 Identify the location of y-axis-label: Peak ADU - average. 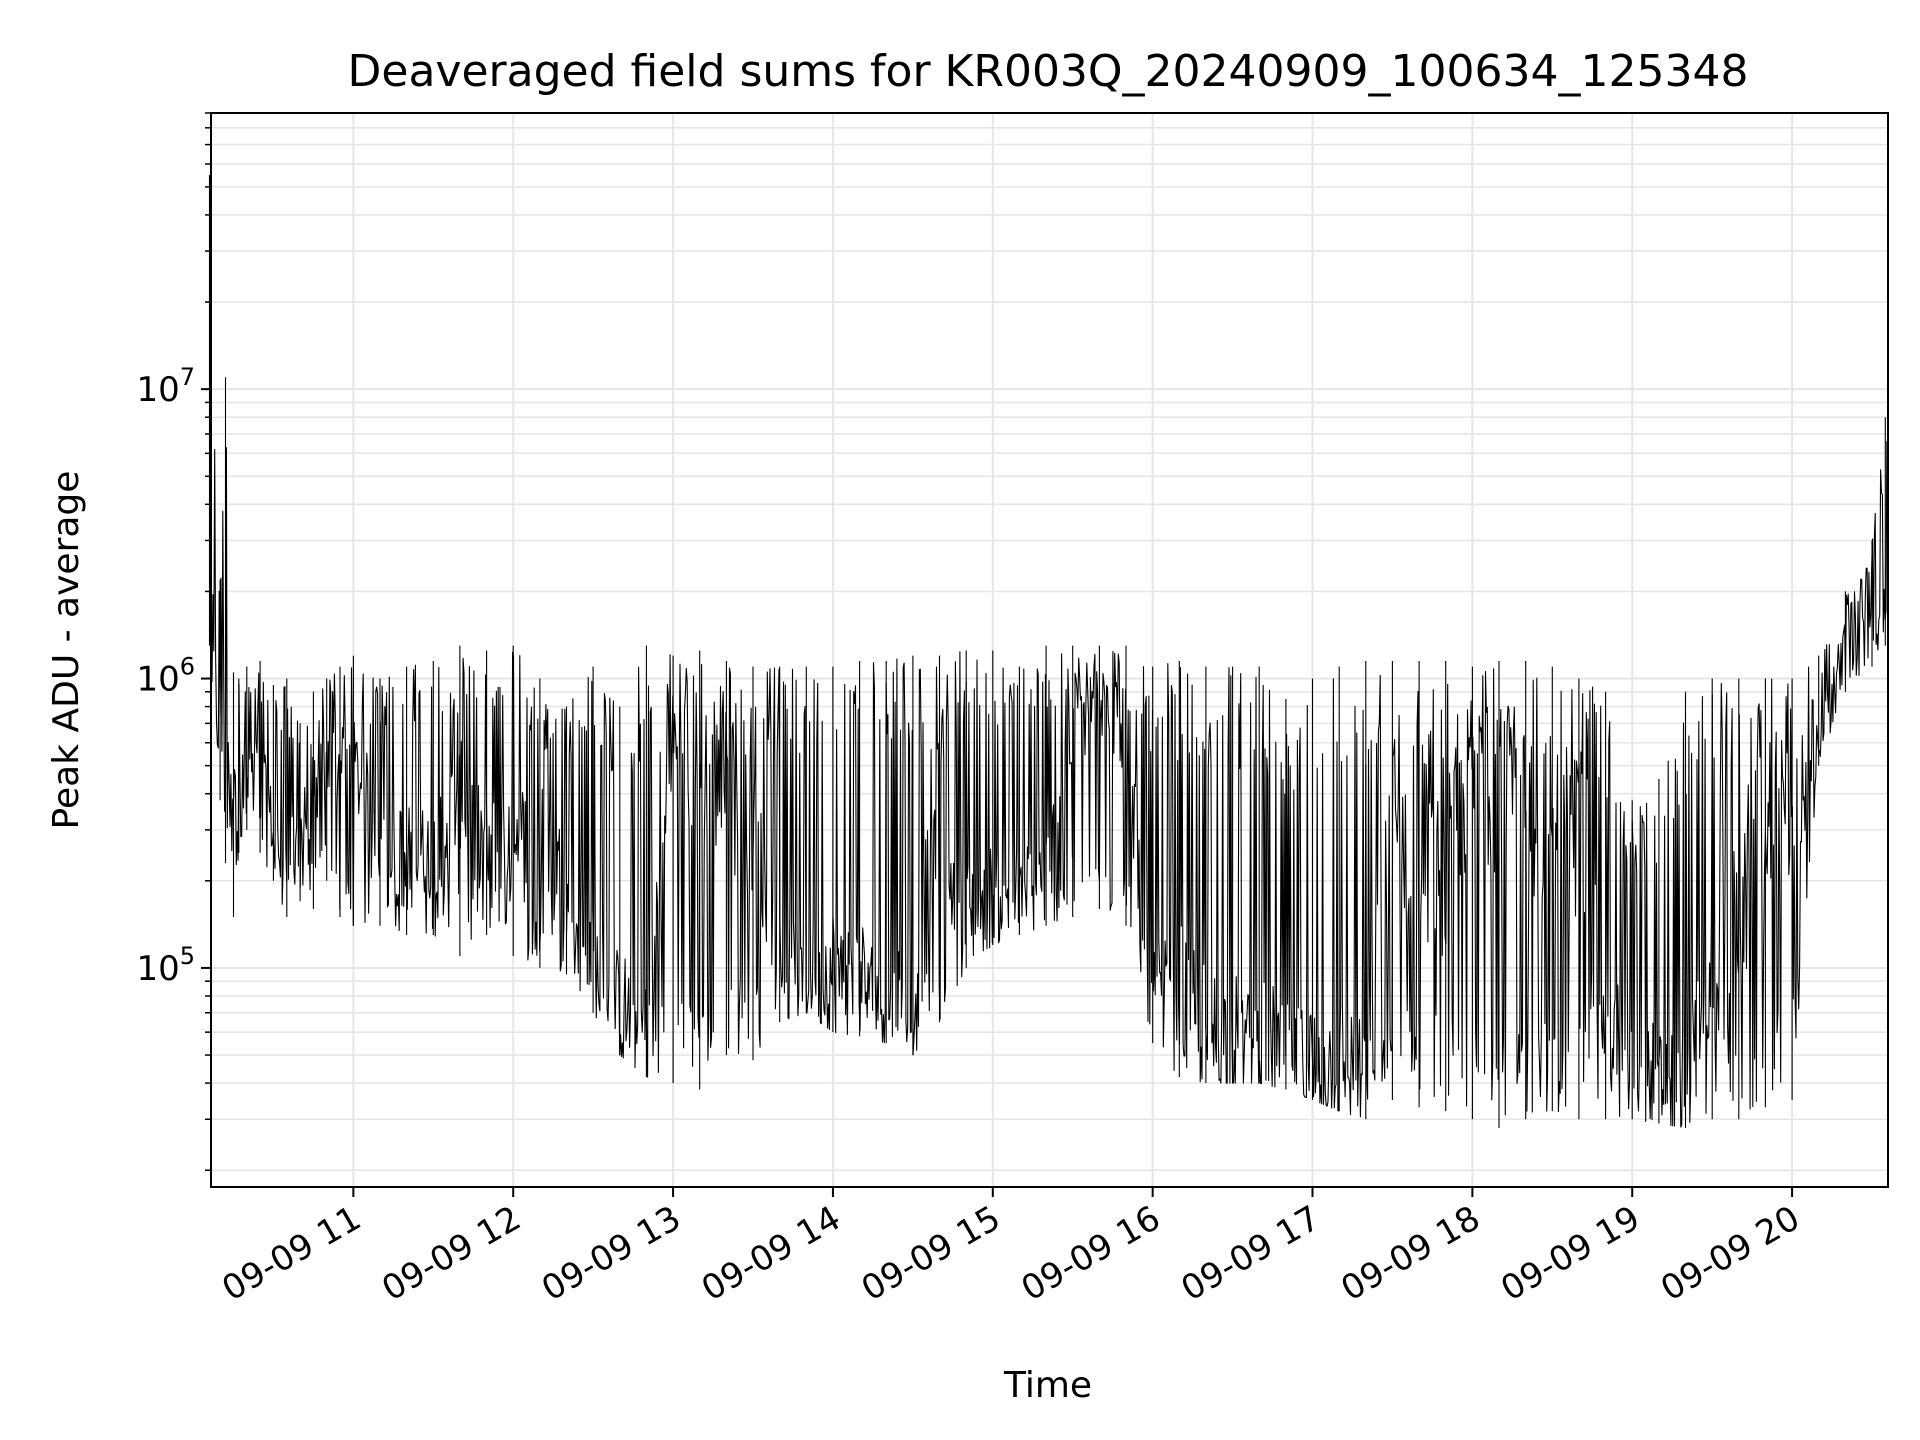
(66, 650).